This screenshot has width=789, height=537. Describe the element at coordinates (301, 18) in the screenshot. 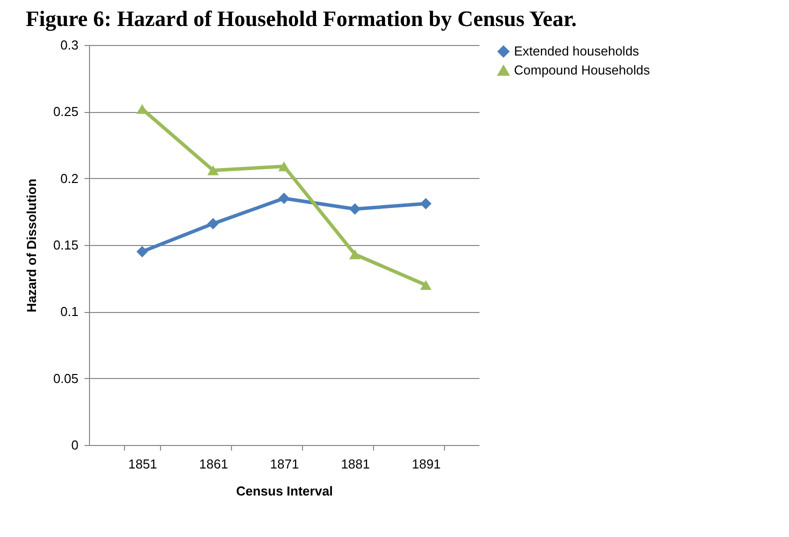

I see `chart-title: Figure 6: Hazard of Household Formation by Census Year.` at that location.